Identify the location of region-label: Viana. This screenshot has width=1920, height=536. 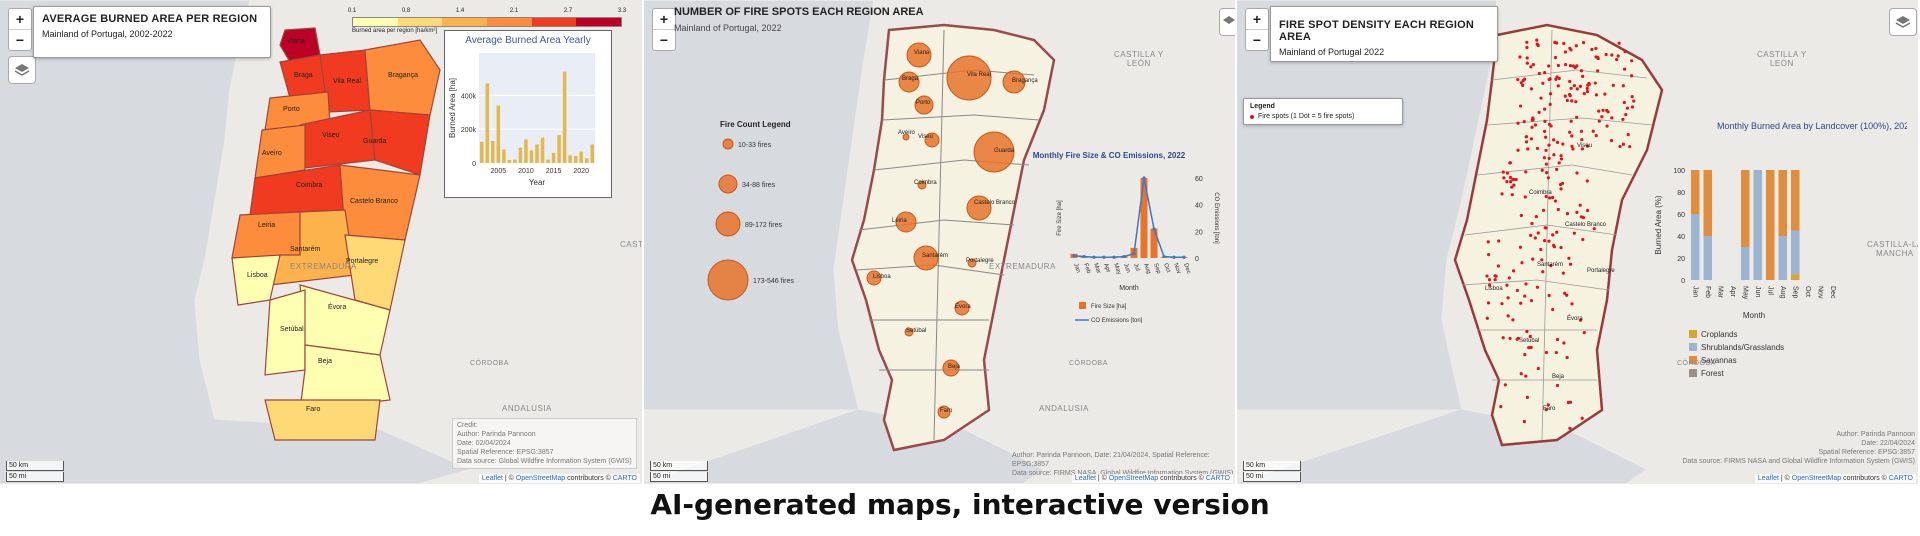
(296, 41).